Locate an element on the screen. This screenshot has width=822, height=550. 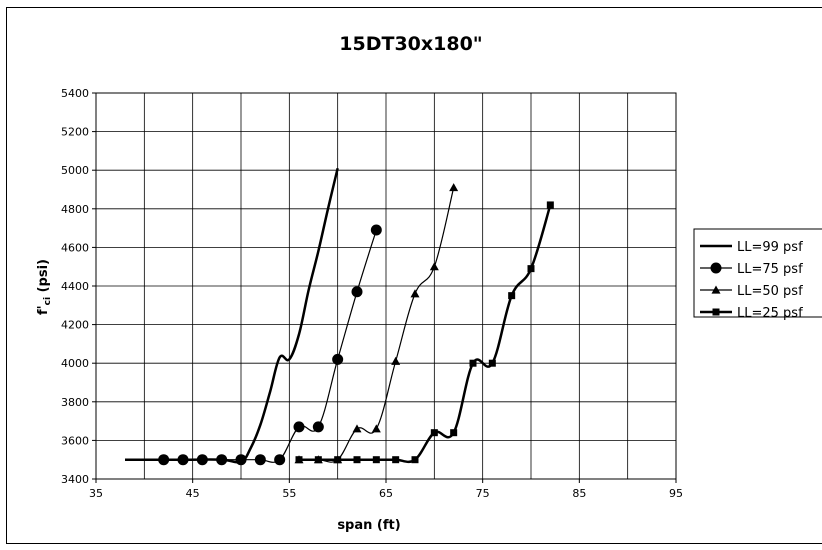
x-tick-label: 45 is located at coordinates (193, 493).